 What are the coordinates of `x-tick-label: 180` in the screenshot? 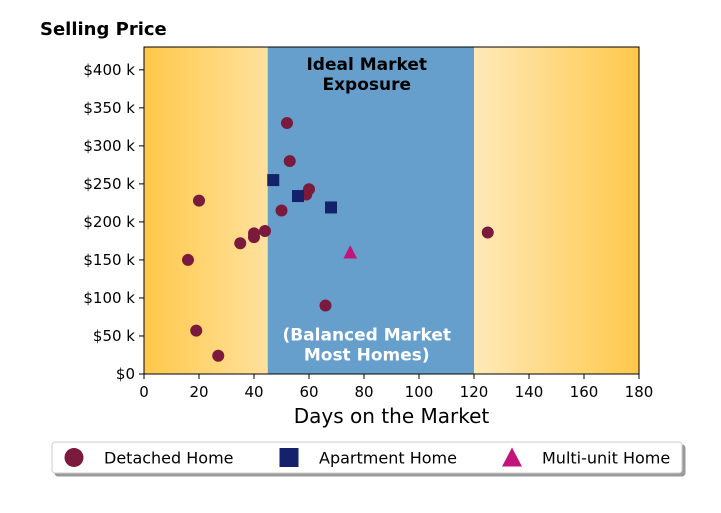 It's located at (639, 392).